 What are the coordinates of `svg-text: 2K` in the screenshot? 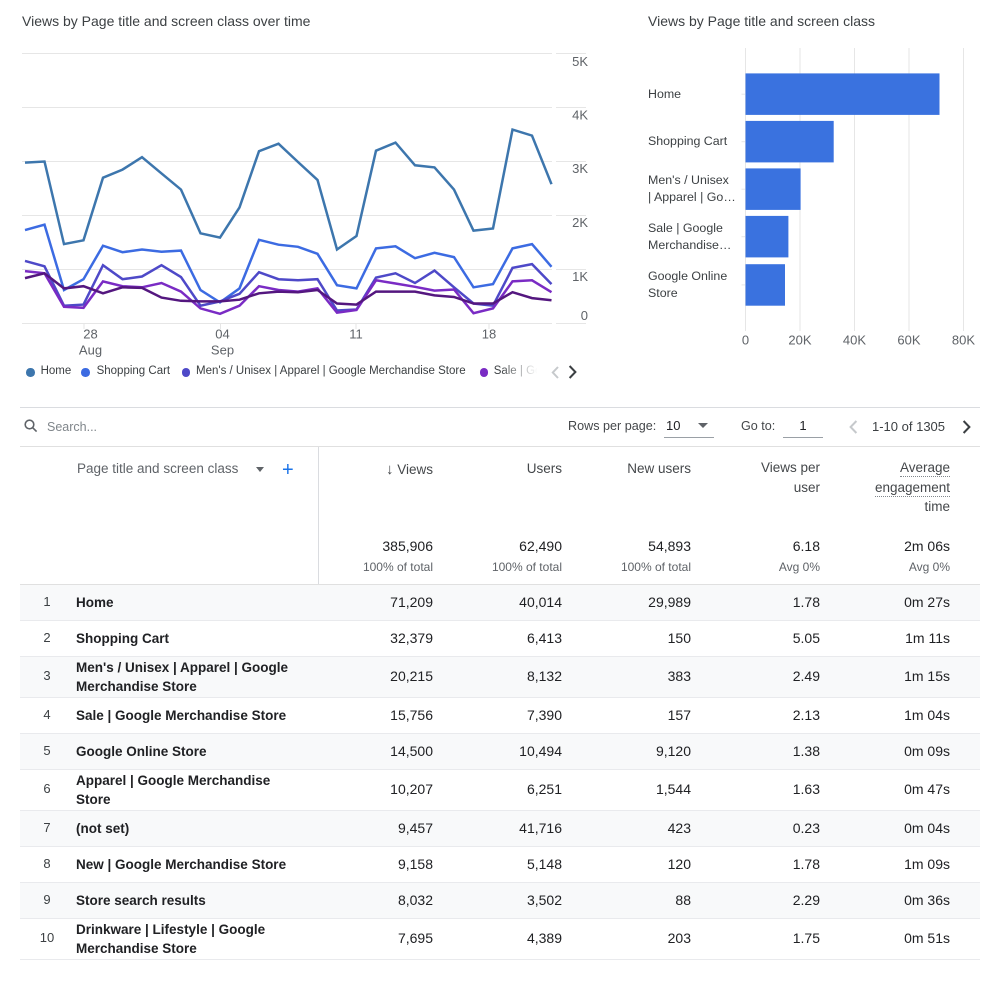 It's located at (580, 222).